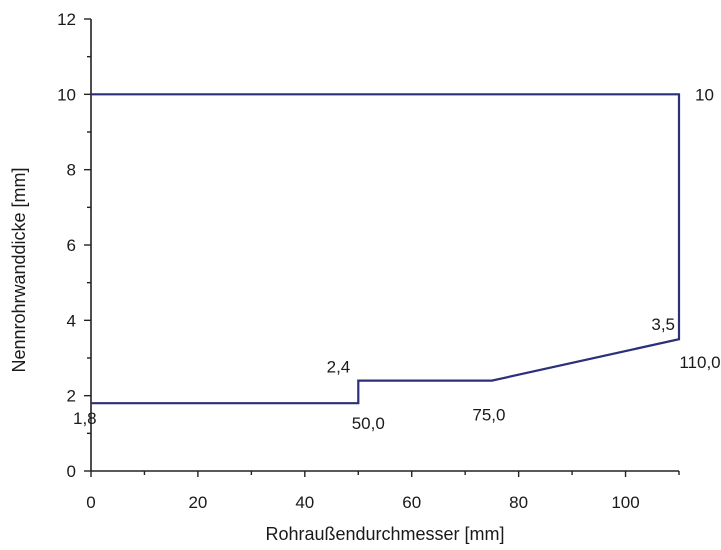  I want to click on data-label: 75,0, so click(488, 415).